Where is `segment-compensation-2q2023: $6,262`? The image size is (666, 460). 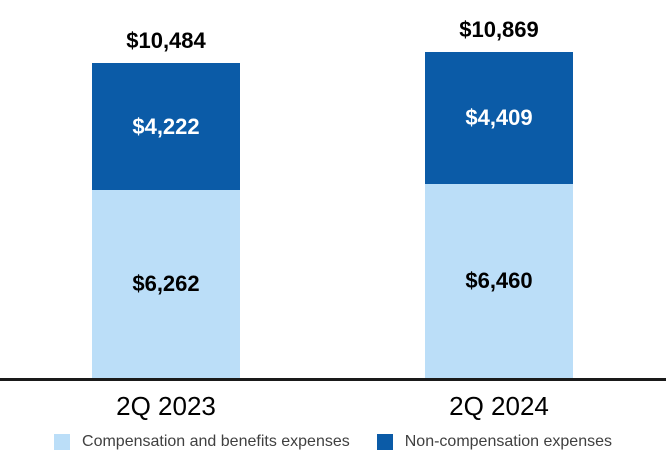 segment-compensation-2q2023: $6,262 is located at coordinates (166, 284).